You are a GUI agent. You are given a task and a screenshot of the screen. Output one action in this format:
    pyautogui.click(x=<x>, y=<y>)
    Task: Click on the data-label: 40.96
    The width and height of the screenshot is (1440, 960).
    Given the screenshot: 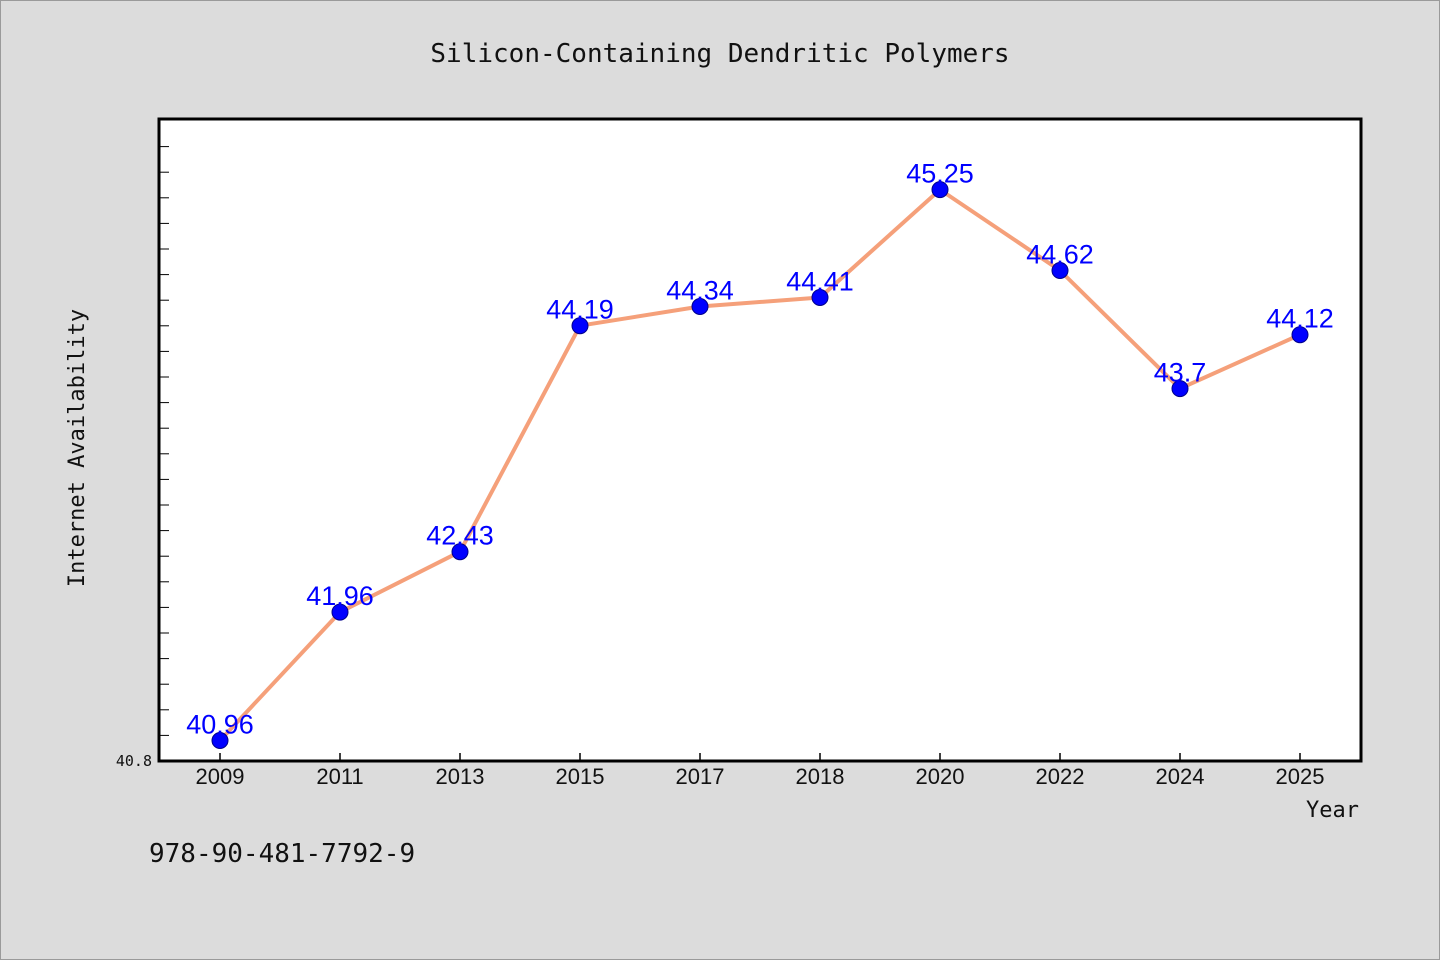 What is the action you would take?
    pyautogui.click(x=220, y=725)
    